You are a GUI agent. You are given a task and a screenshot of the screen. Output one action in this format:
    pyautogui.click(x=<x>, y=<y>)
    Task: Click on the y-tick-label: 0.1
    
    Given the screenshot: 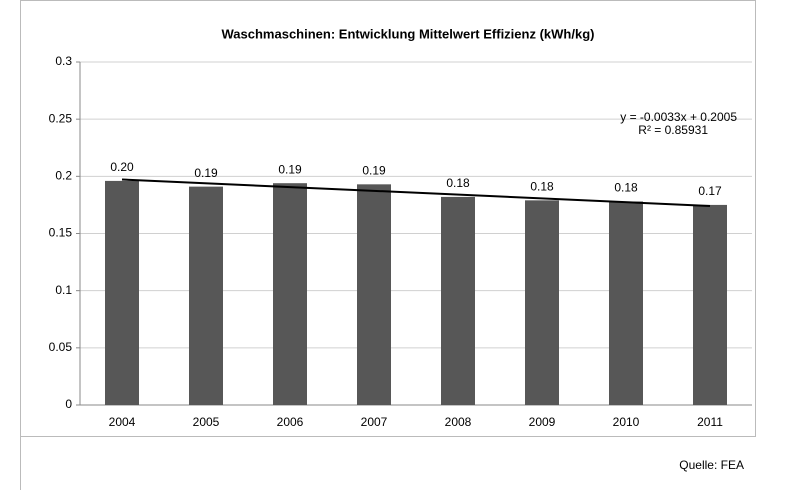 What is the action you would take?
    pyautogui.click(x=63, y=290)
    